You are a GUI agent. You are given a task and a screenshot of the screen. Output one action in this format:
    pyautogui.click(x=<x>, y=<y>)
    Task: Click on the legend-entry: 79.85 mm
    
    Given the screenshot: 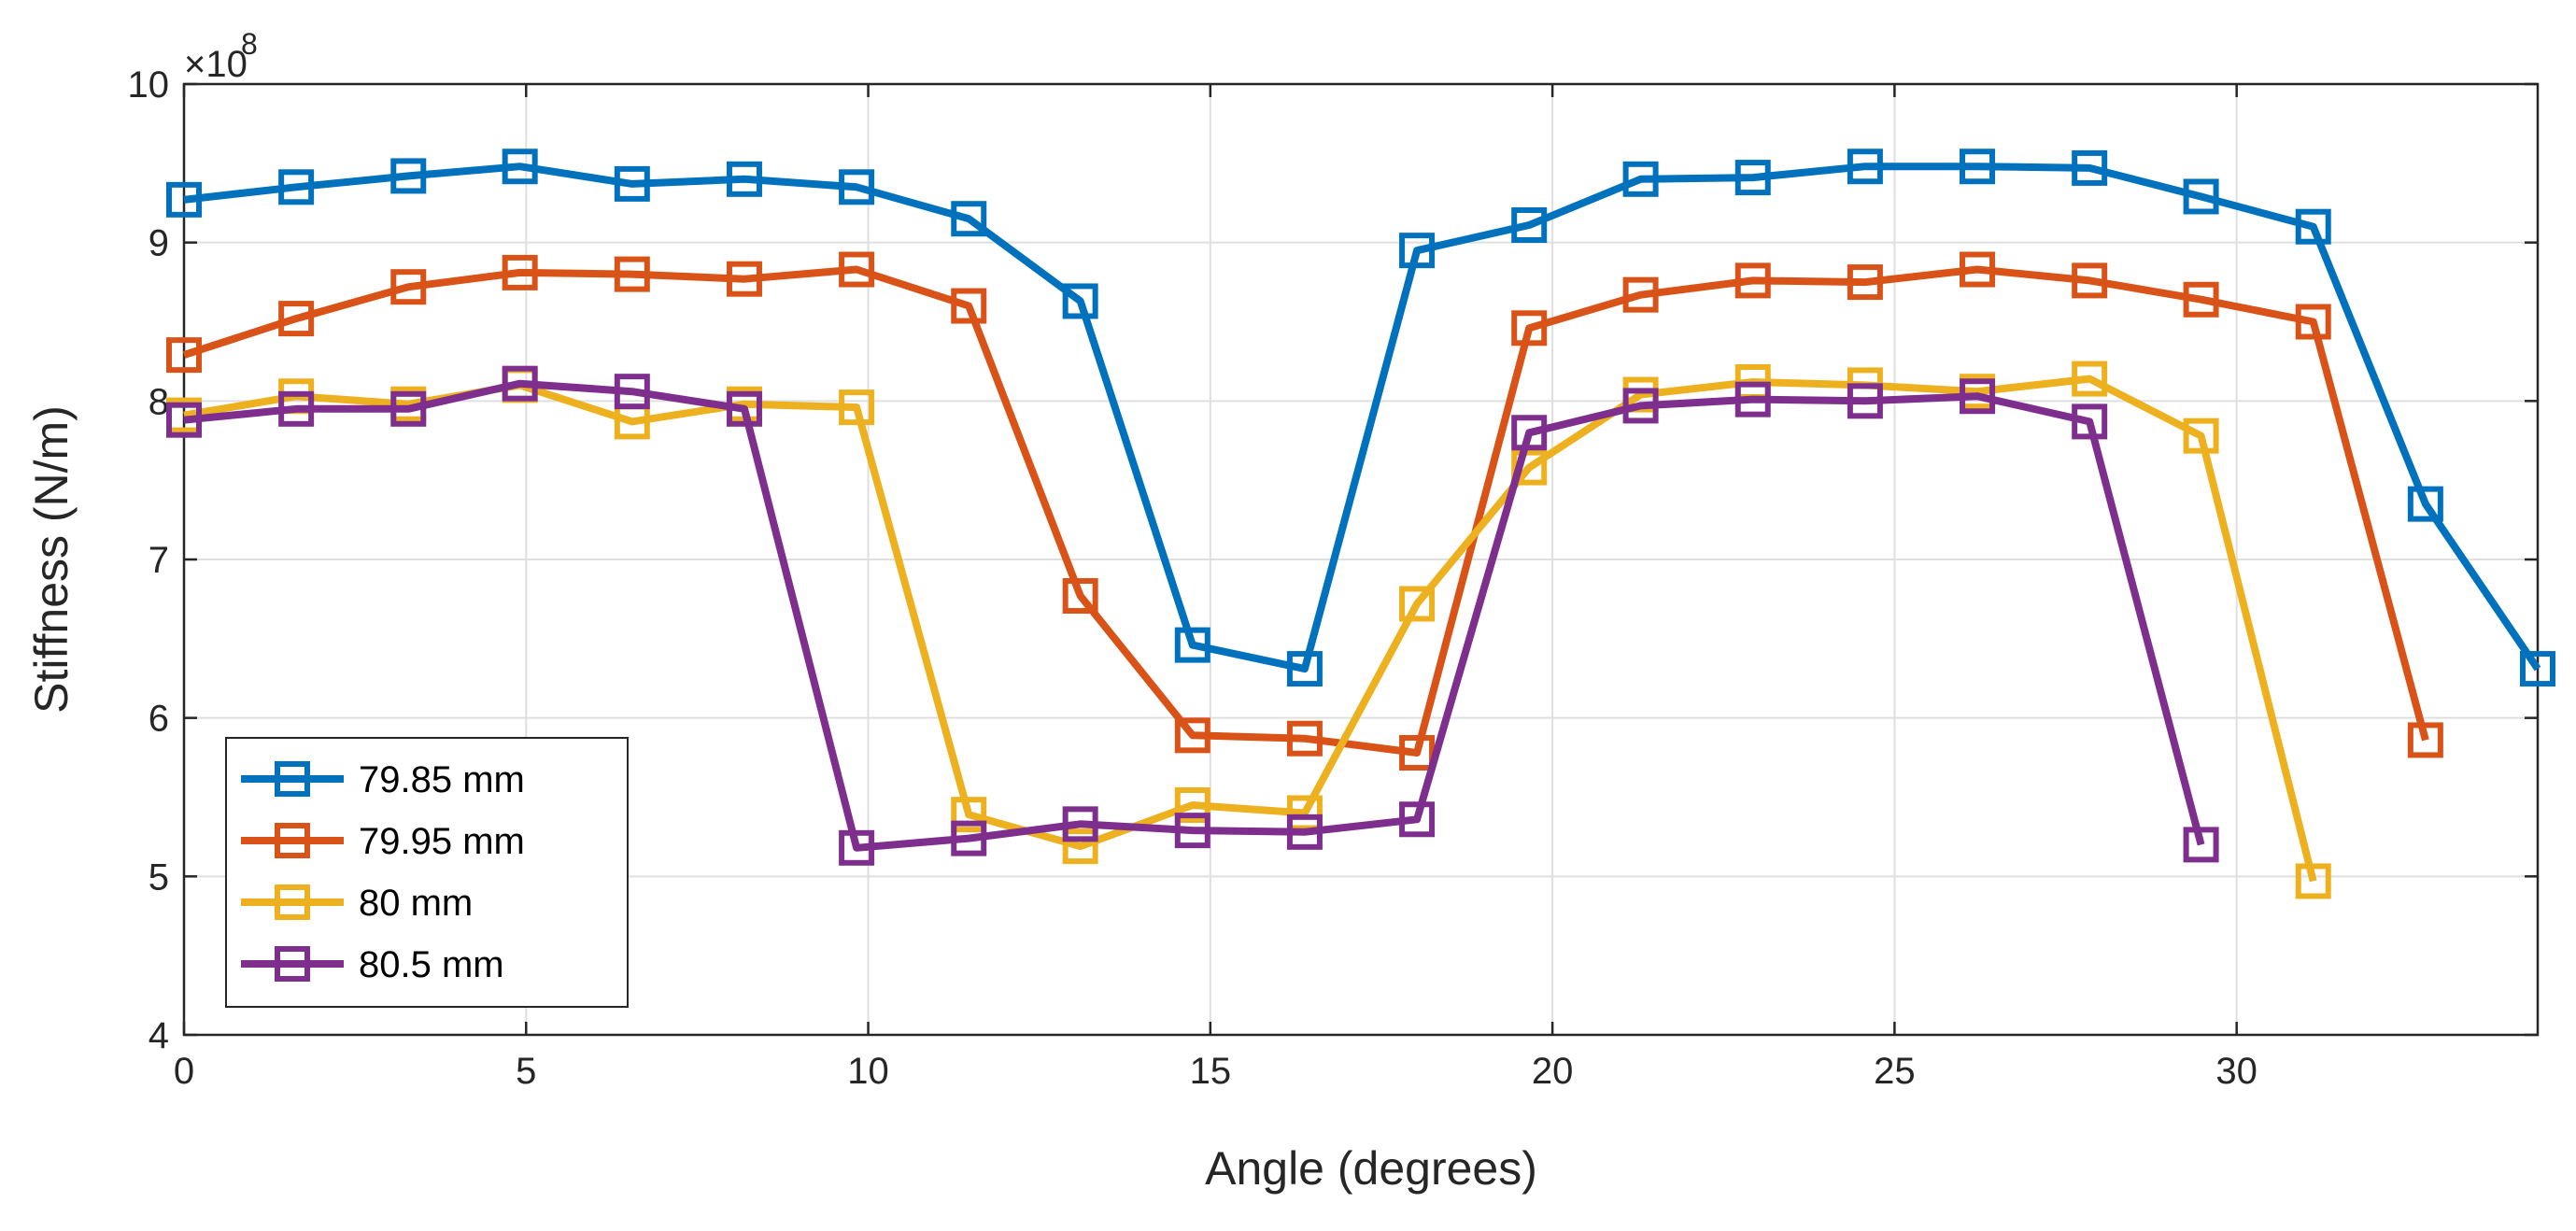 What is the action you would take?
    pyautogui.click(x=383, y=779)
    